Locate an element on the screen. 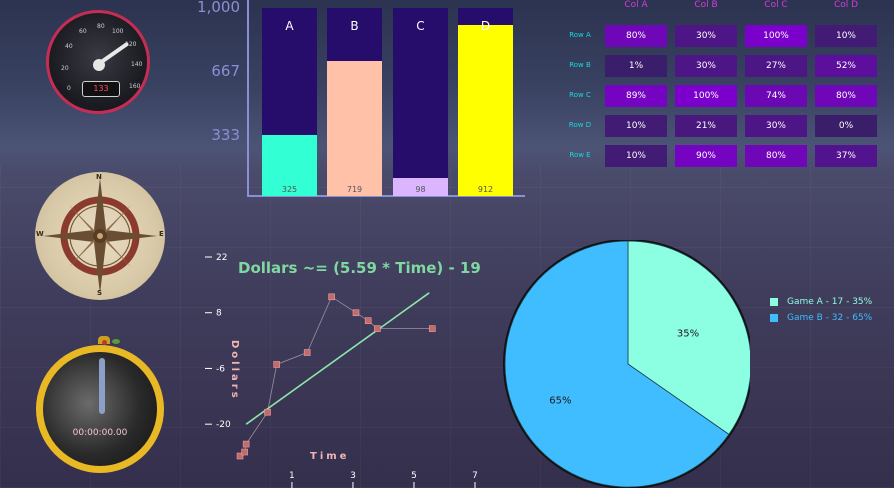 This screenshot has width=894, height=488. pie-slice-label: 35% is located at coordinates (688, 334).